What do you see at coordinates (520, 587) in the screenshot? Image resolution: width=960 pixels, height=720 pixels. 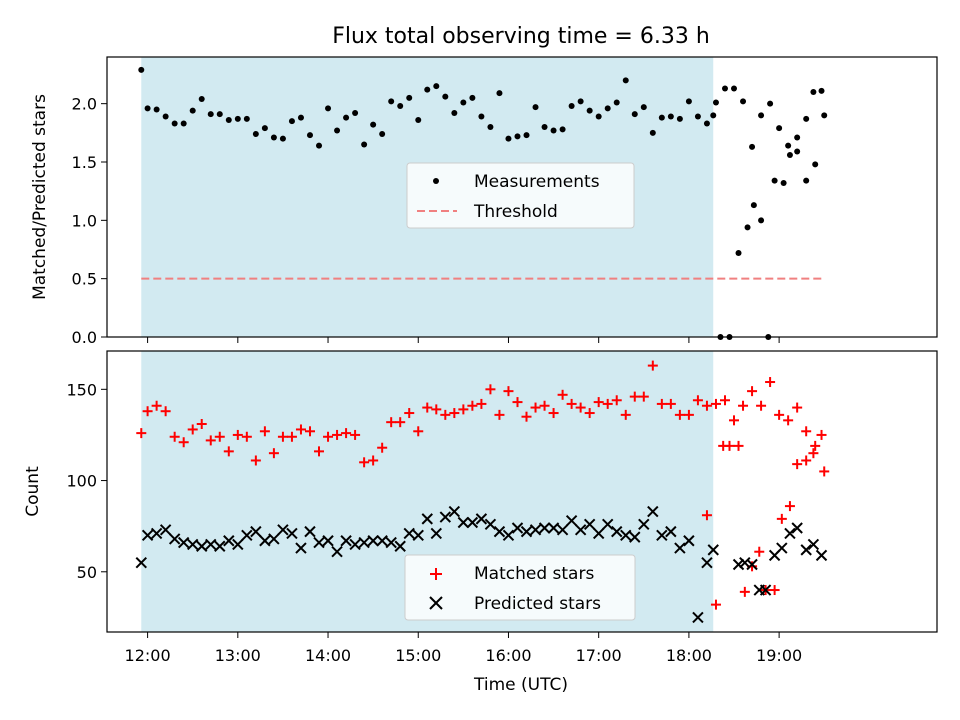 I see `bottom-legend: Matched stars Predicted stars` at bounding box center [520, 587].